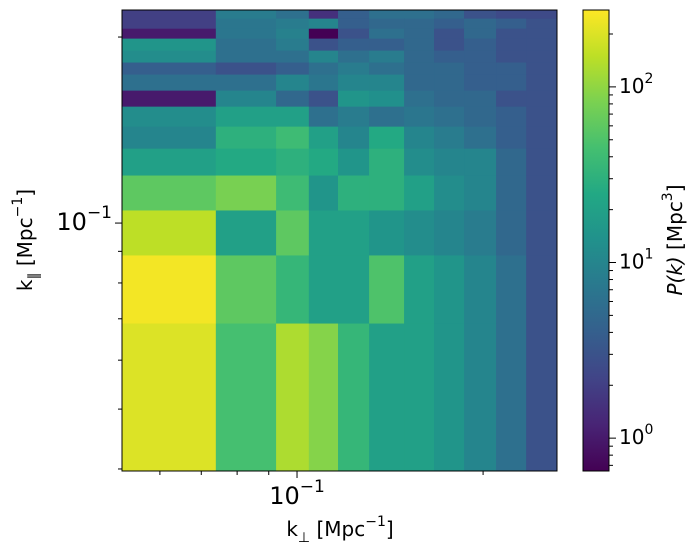  Describe the element at coordinates (34, 275) in the screenshot. I see `y-label-part: ∥` at that location.